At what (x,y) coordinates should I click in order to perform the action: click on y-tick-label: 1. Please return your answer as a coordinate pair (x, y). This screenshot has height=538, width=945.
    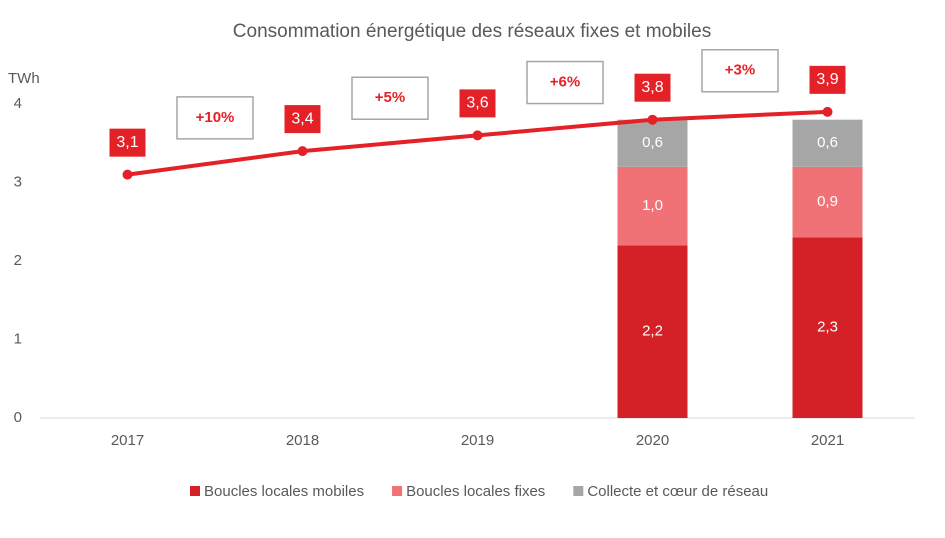
    Looking at the image, I should click on (18, 338).